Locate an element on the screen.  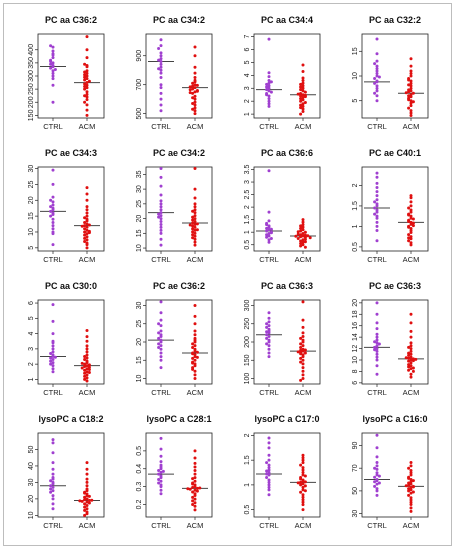
chart-panel: lysoPC a C28:1 0.2 0.3 0.4 0.5 CTRL ACM is located at coordinates (174, 472).